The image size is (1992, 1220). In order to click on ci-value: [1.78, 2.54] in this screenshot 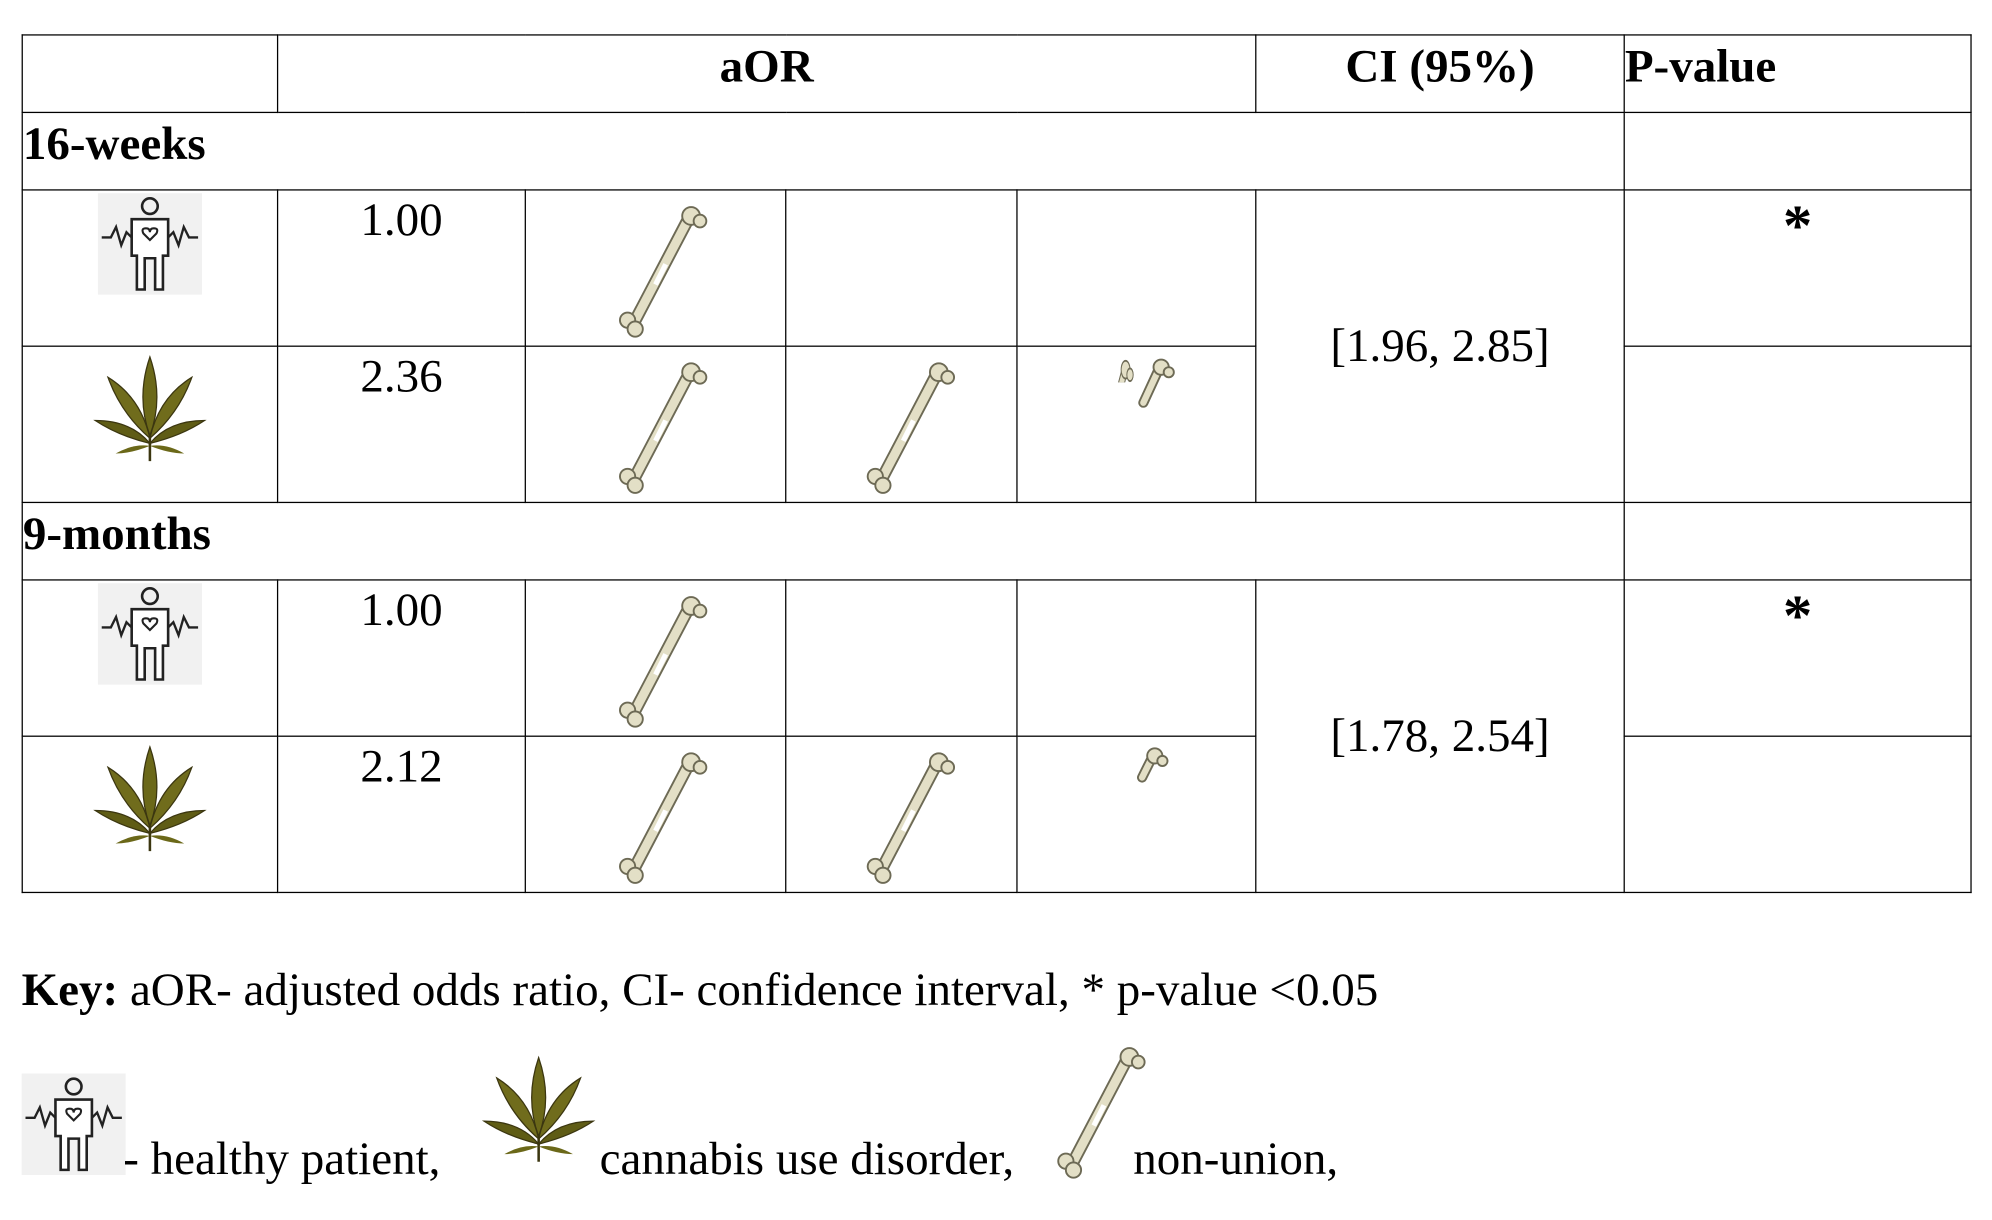, I will do `click(1440, 736)`.